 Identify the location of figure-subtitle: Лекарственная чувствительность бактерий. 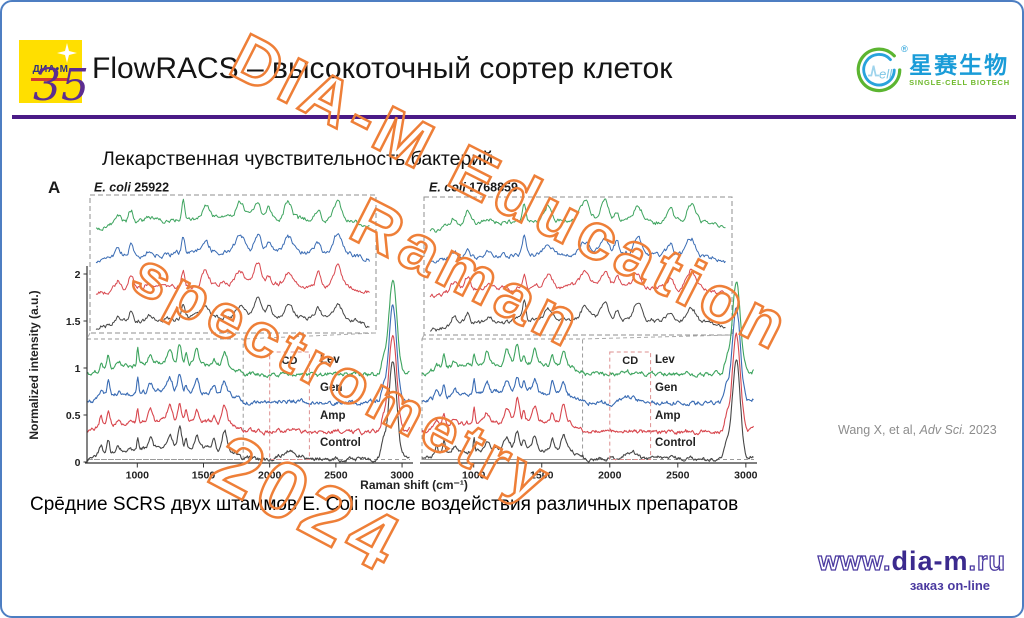
(298, 159).